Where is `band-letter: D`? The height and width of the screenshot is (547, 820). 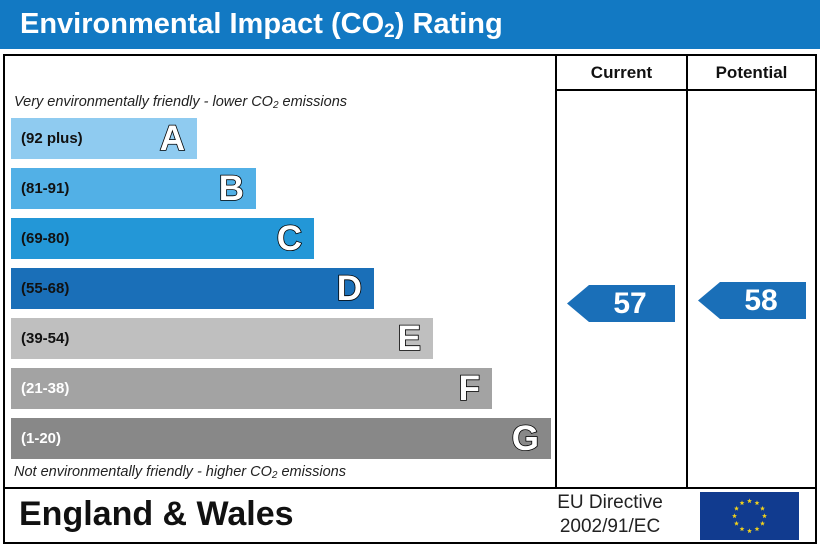
band-letter: D is located at coordinates (349, 288).